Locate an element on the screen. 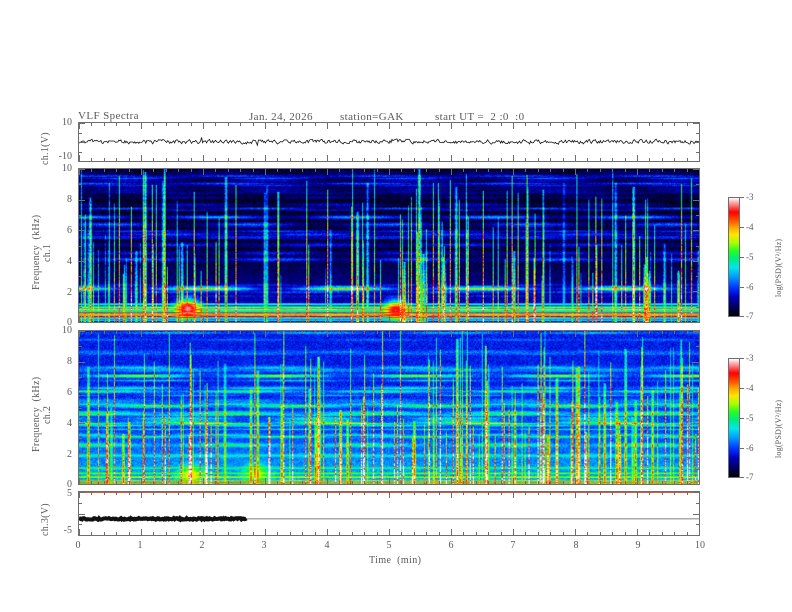 The image size is (792, 612). ch1-axis-title: ch.1(V) is located at coordinates (45, 148).